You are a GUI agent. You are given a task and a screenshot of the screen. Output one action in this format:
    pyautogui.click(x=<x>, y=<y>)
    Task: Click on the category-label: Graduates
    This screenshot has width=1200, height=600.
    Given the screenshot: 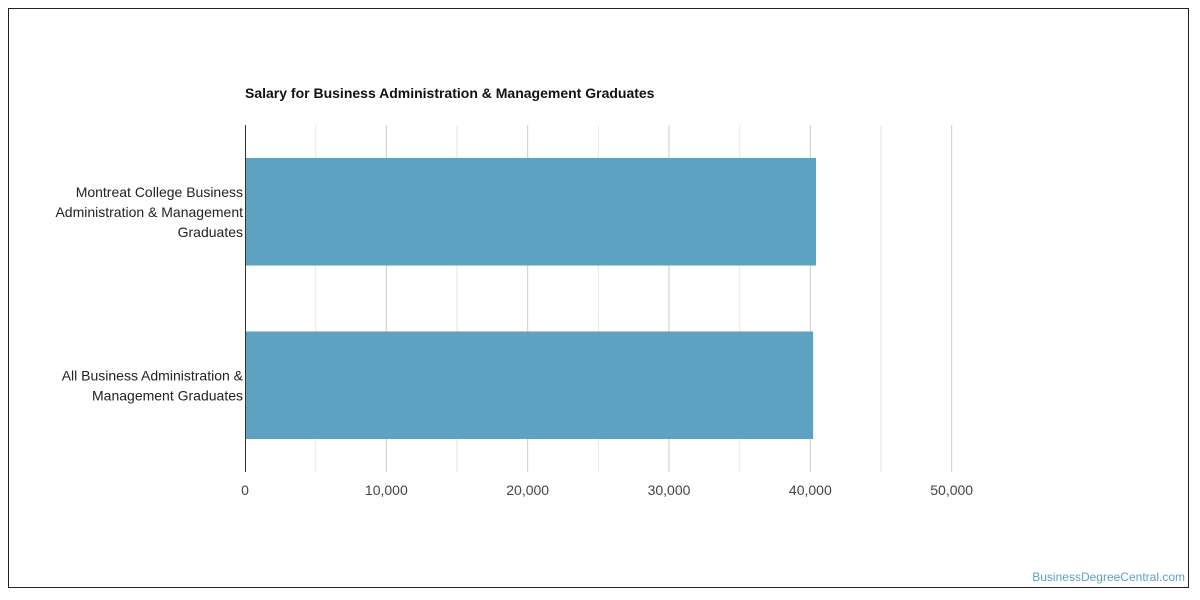 What is the action you would take?
    pyautogui.click(x=210, y=232)
    